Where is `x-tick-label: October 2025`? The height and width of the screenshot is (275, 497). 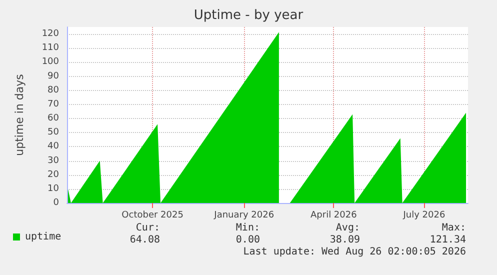
x-tick-label: October 2025 is located at coordinates (153, 215).